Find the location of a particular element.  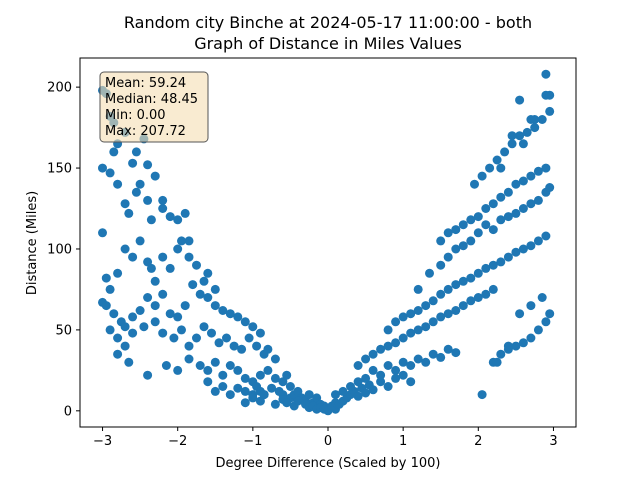

stats-max: Max: 207.72 is located at coordinates (145, 131).